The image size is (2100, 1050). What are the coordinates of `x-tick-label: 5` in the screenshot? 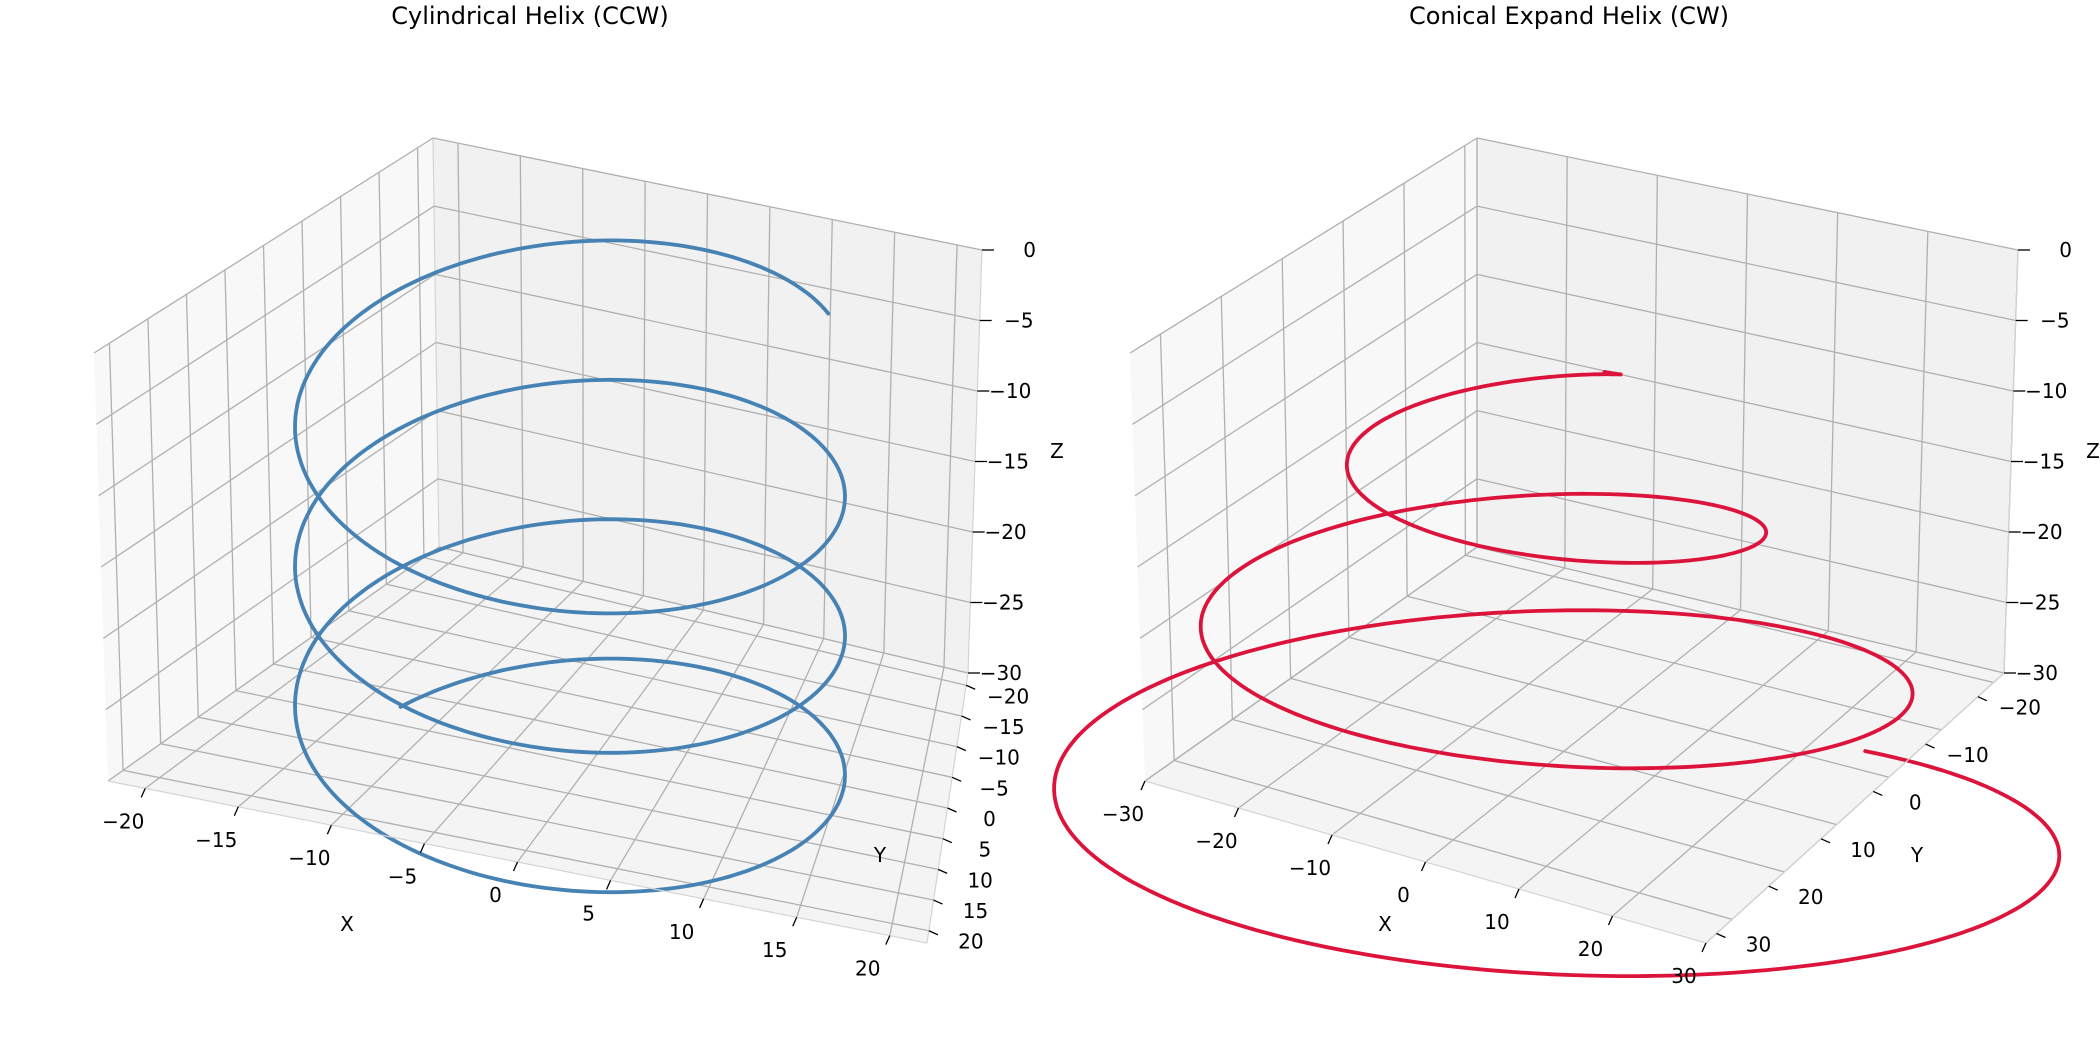 It's located at (588, 913).